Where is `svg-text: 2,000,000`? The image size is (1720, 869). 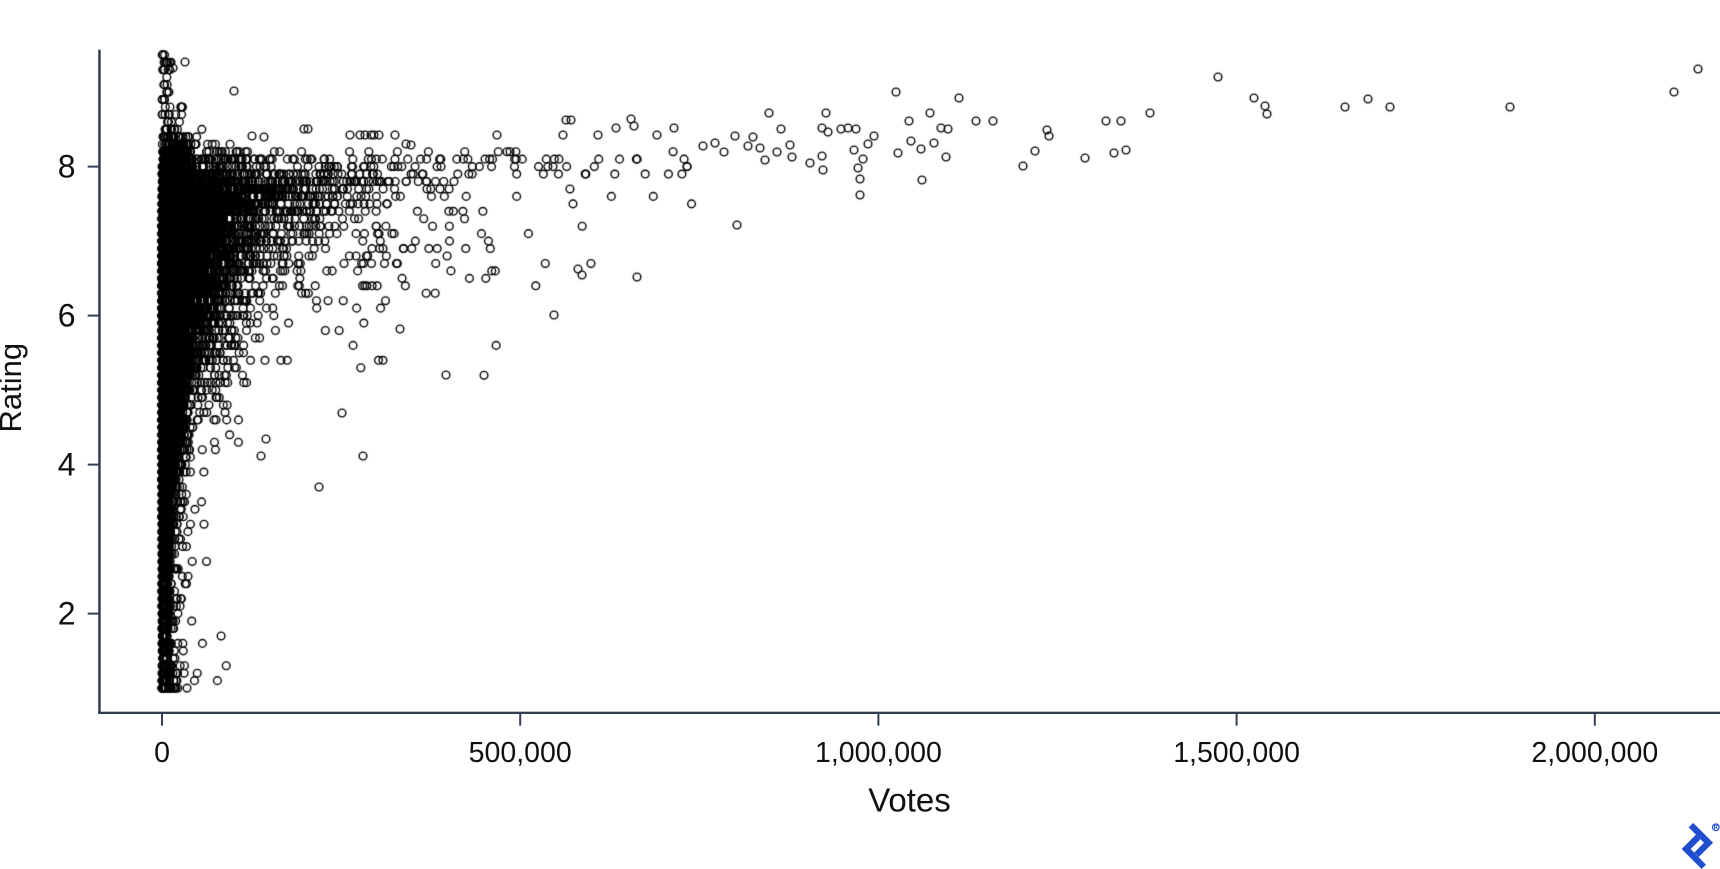 svg-text: 2,000,000 is located at coordinates (1594, 753).